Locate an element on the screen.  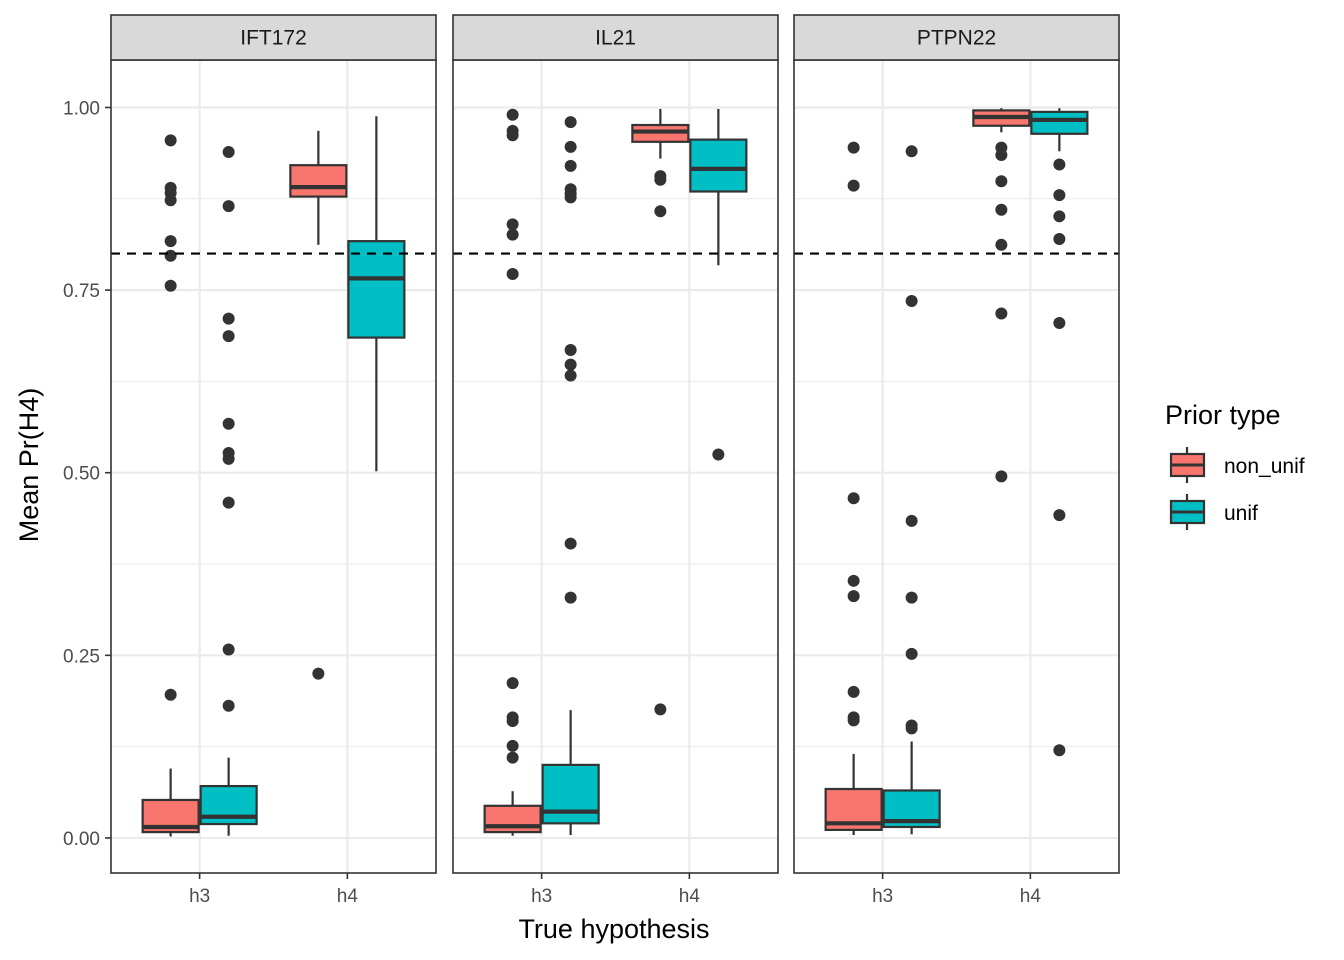
legend-entry-non-unif: non_unif is located at coordinates (1237, 465).